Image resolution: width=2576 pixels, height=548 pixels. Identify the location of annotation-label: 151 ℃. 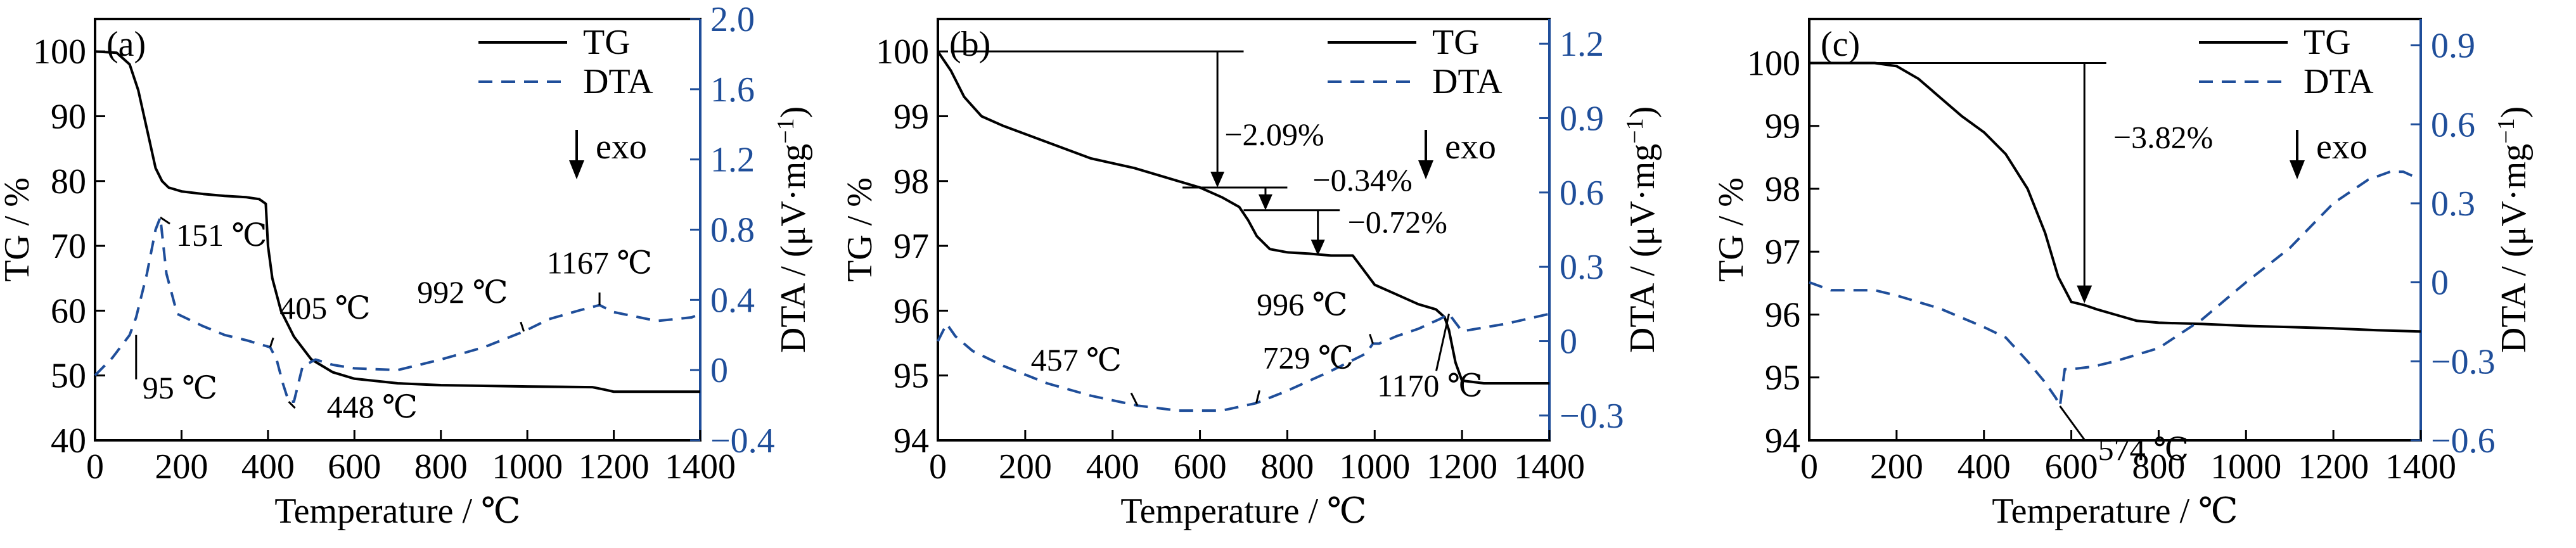
(221, 235).